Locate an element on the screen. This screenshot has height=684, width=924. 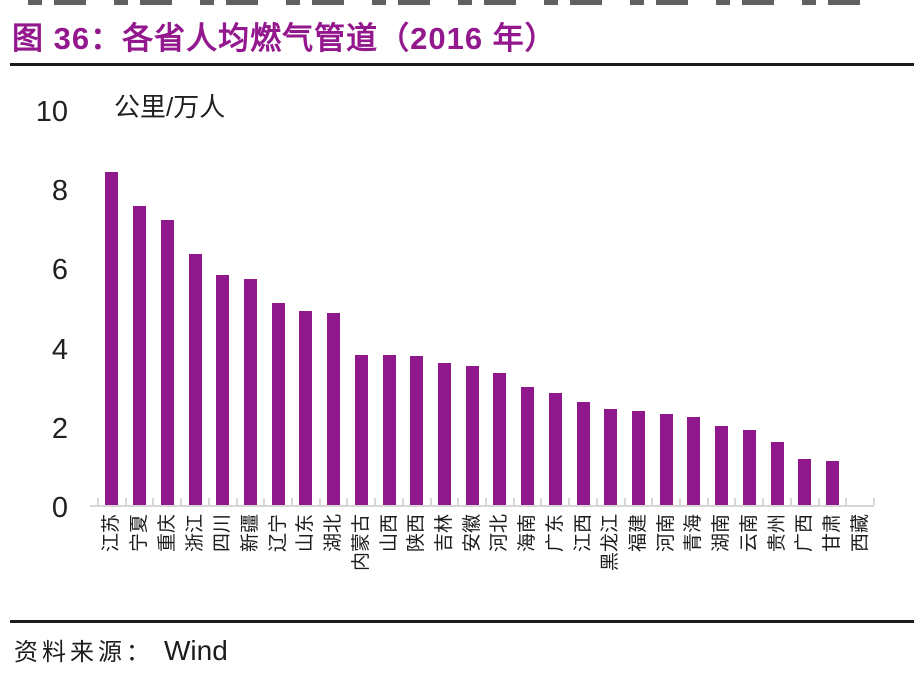
x-tick-label: 陕西 is located at coordinates (417, 533).